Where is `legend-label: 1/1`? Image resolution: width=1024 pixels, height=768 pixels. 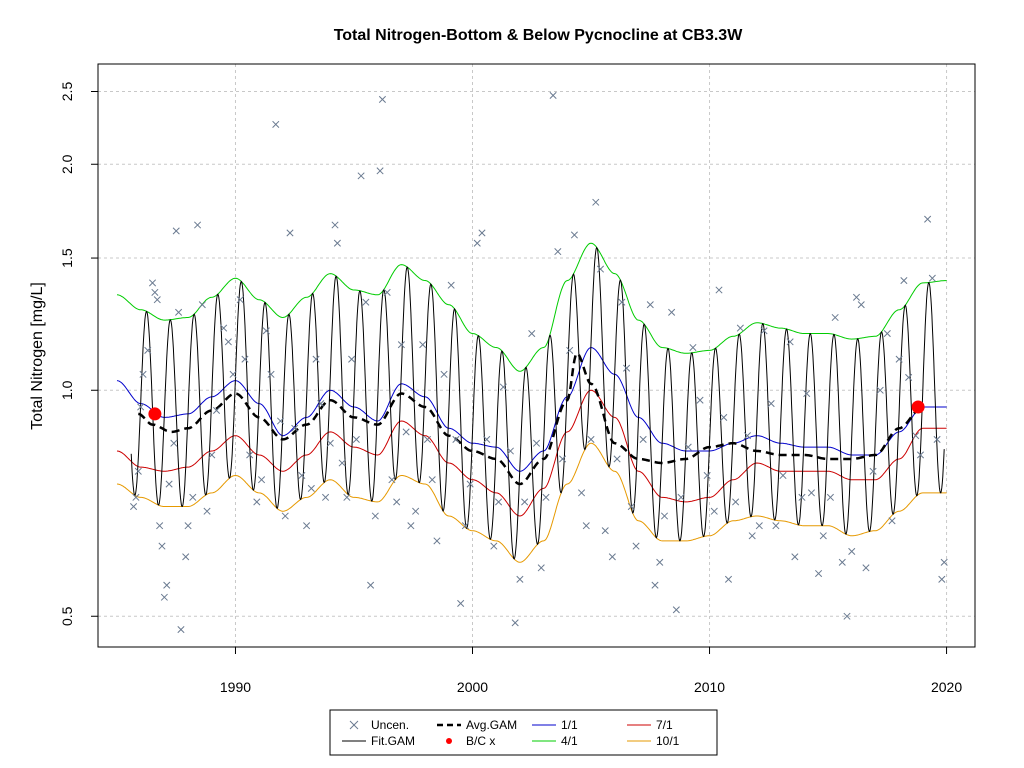 legend-label: 1/1 is located at coordinates (569, 725).